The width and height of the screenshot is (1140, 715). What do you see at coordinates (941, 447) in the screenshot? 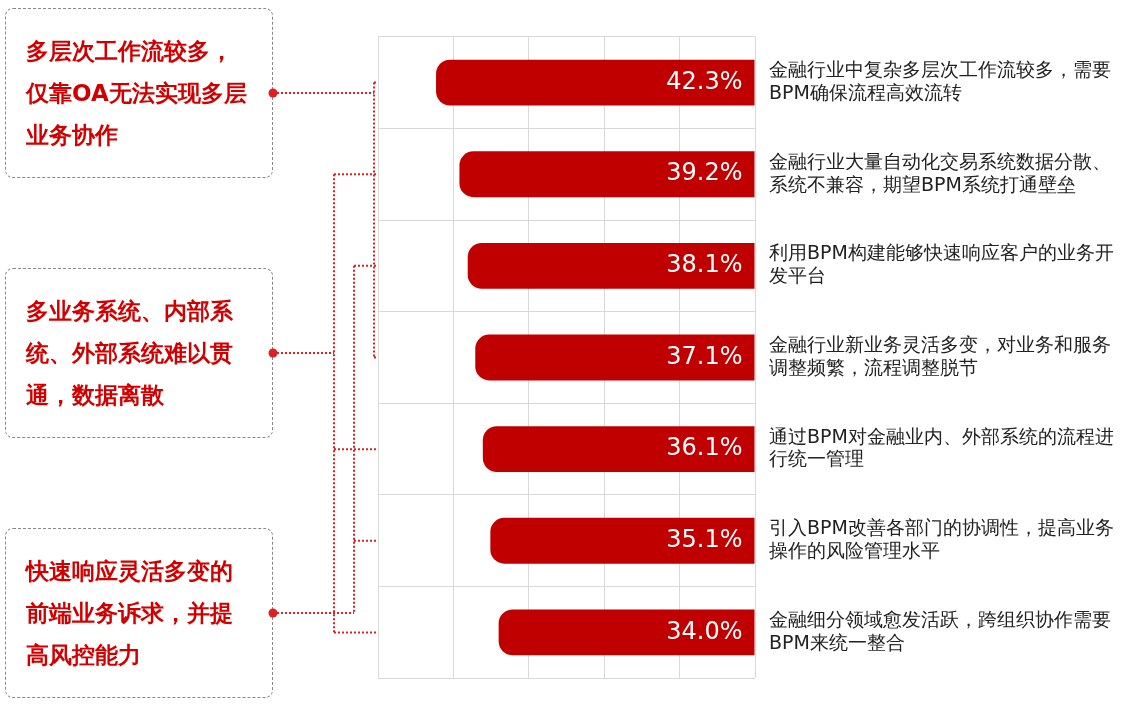
I see `y-tick-label: 通过BPM对金融业内、外部系统的流程进行统一管理` at bounding box center [941, 447].